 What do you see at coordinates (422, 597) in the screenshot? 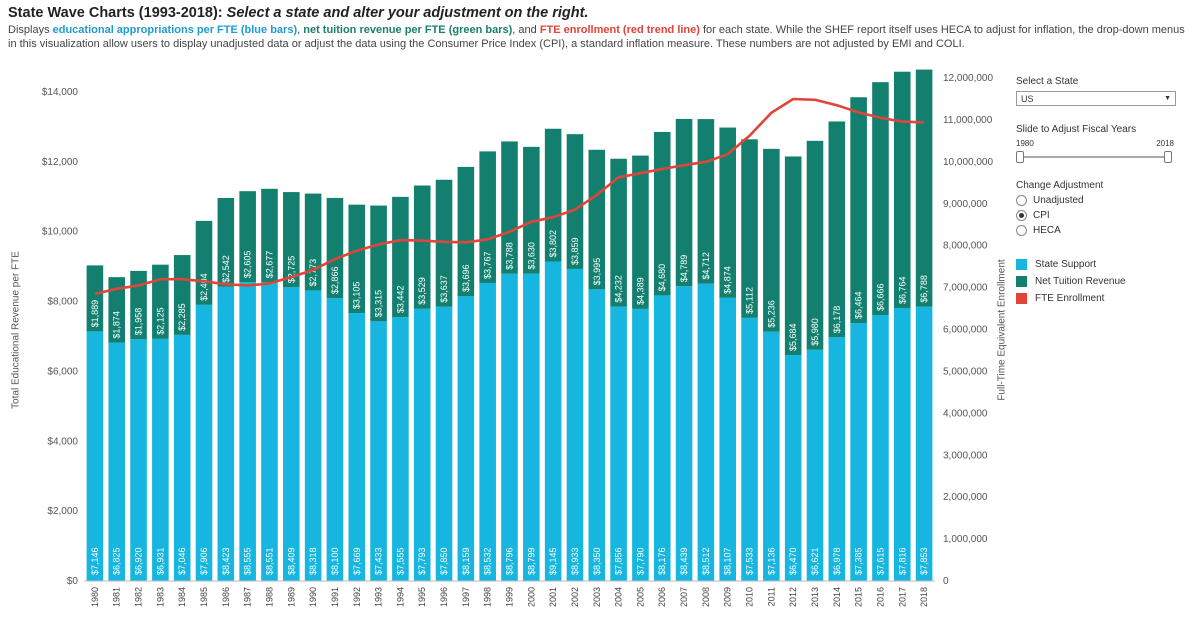
I see `x-tick-label: 1995` at bounding box center [422, 597].